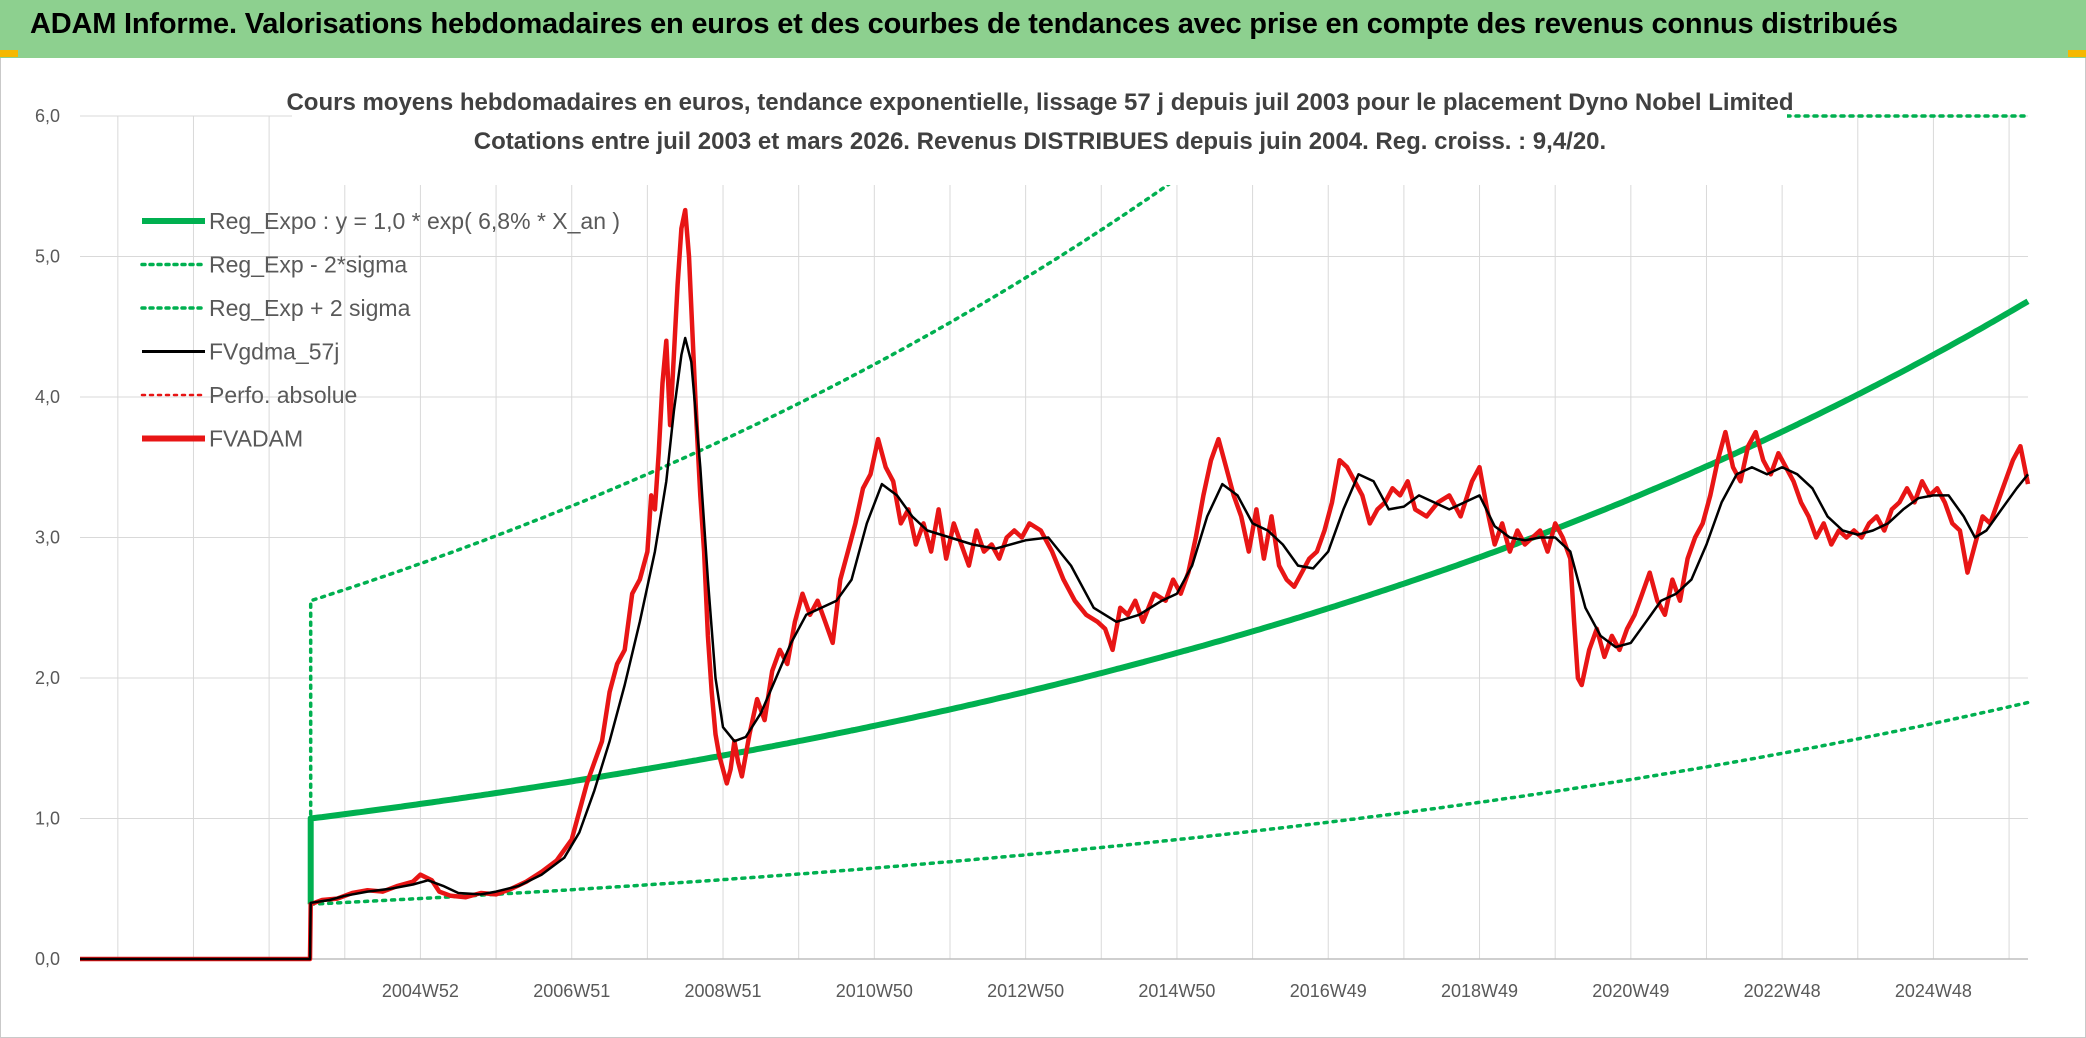 This screenshot has width=2086, height=1038. What do you see at coordinates (1025, 991) in the screenshot?
I see `x-tick-label: 2012W50` at bounding box center [1025, 991].